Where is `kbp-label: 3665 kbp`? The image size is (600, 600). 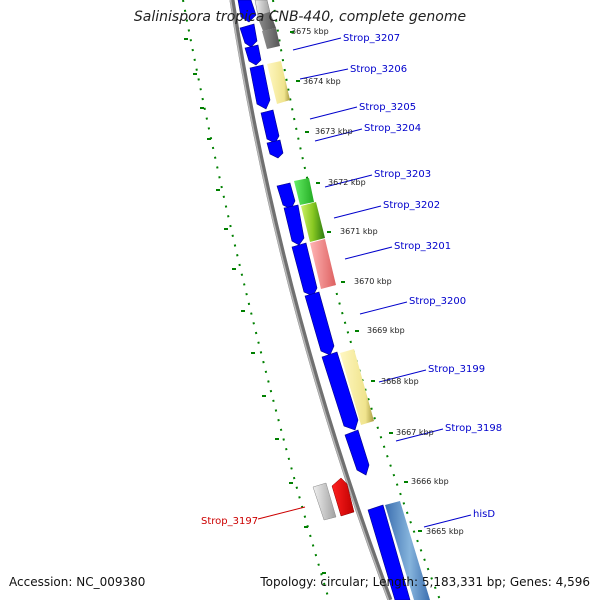 kbp-label: 3665 kbp is located at coordinates (445, 531).